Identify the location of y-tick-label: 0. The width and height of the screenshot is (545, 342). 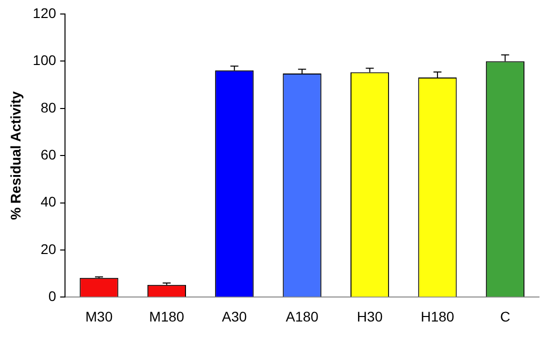
(52, 296).